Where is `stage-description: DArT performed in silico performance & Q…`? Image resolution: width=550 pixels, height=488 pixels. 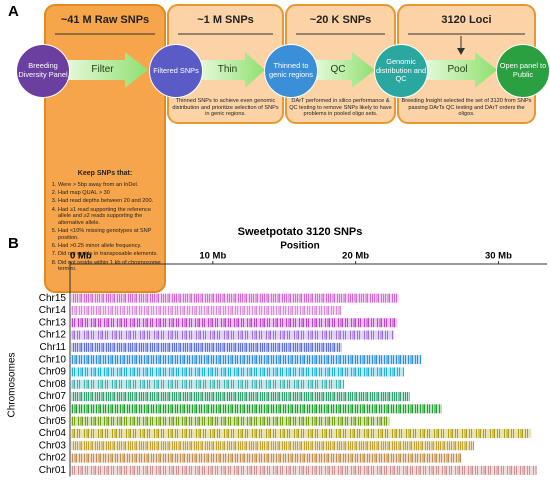
stage-description: DArT performed in silico performance & Q… is located at coordinates (340, 108).